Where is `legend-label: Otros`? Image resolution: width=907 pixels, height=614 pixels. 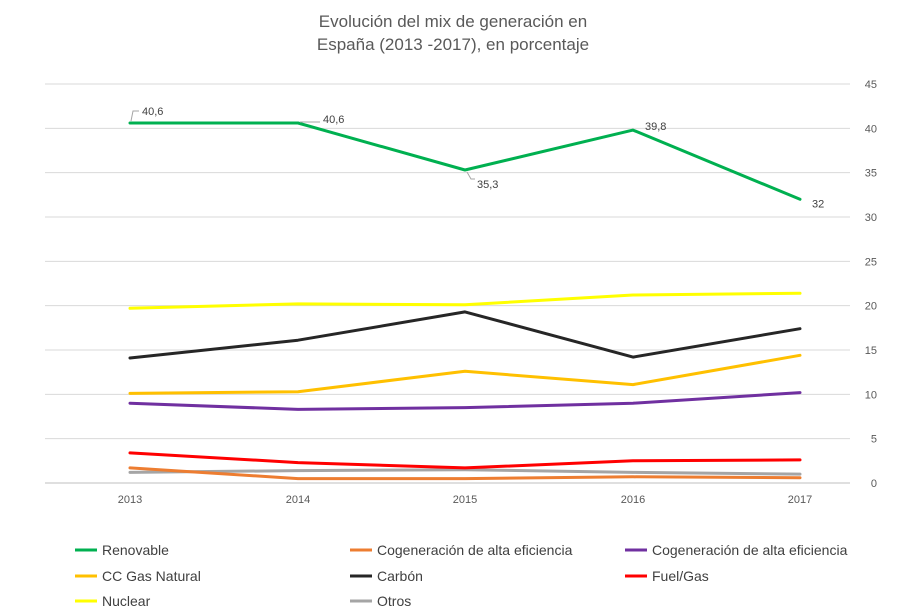
legend-label: Otros is located at coordinates (394, 601).